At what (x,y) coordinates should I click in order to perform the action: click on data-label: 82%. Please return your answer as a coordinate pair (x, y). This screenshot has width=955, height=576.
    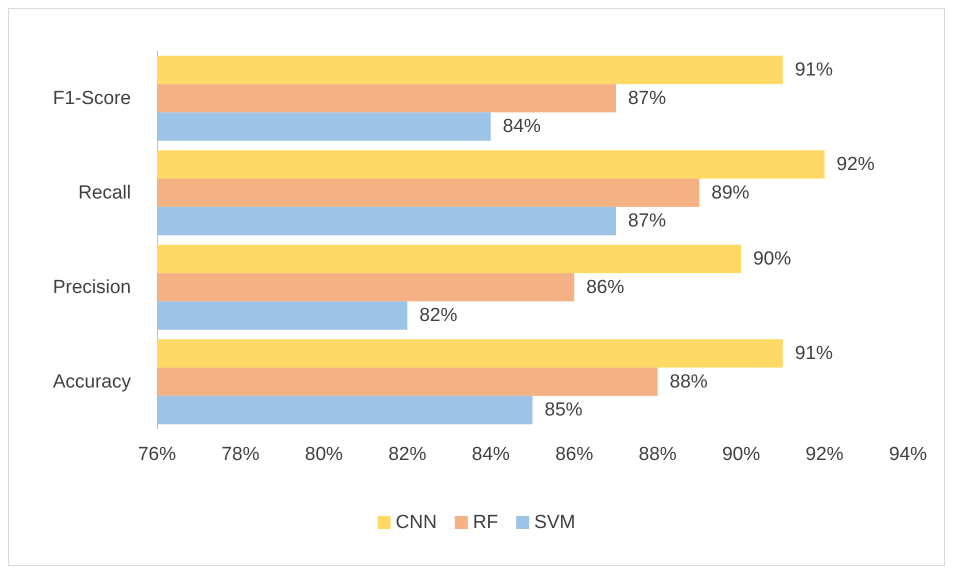
    Looking at the image, I should click on (438, 315).